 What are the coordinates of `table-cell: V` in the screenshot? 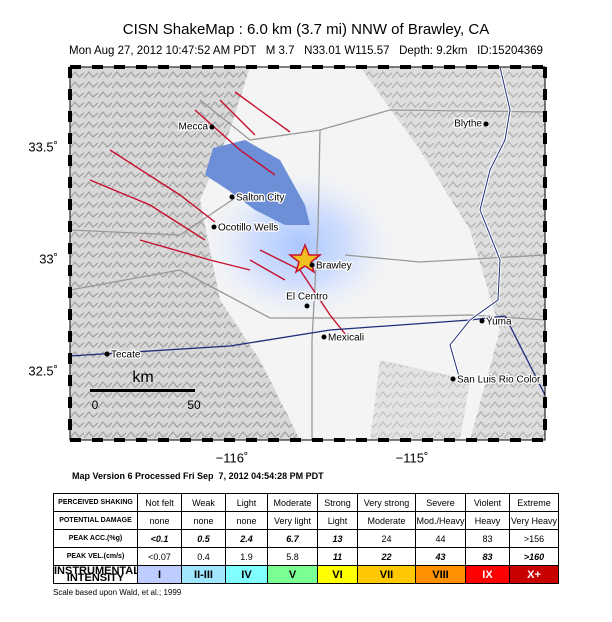 It's located at (292, 574).